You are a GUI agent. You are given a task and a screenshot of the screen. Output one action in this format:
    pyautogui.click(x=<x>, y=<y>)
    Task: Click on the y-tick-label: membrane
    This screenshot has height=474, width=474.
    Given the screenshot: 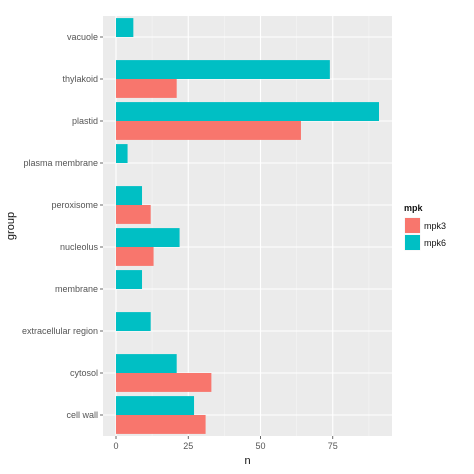 What is the action you would take?
    pyautogui.click(x=76, y=289)
    